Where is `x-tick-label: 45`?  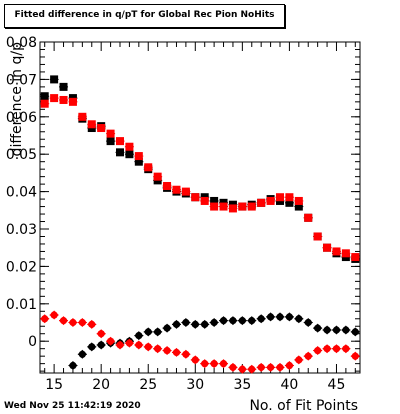
x-tick-label: 45 is located at coordinates (337, 385).